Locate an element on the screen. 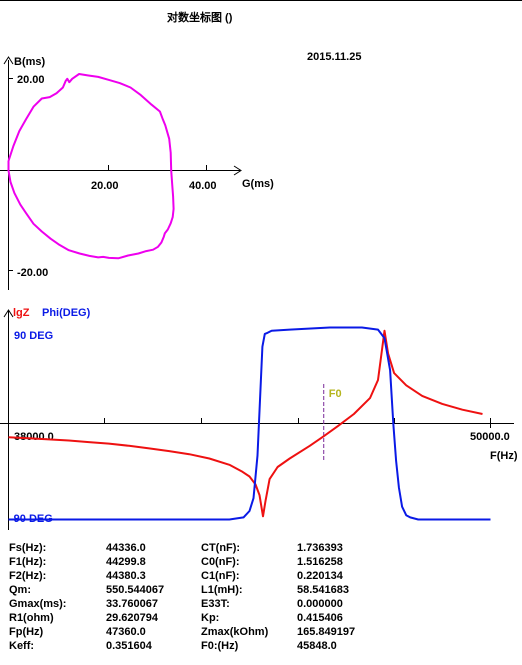 The height and width of the screenshot is (665, 522). value-axis-arrow is located at coordinates (8, 313).